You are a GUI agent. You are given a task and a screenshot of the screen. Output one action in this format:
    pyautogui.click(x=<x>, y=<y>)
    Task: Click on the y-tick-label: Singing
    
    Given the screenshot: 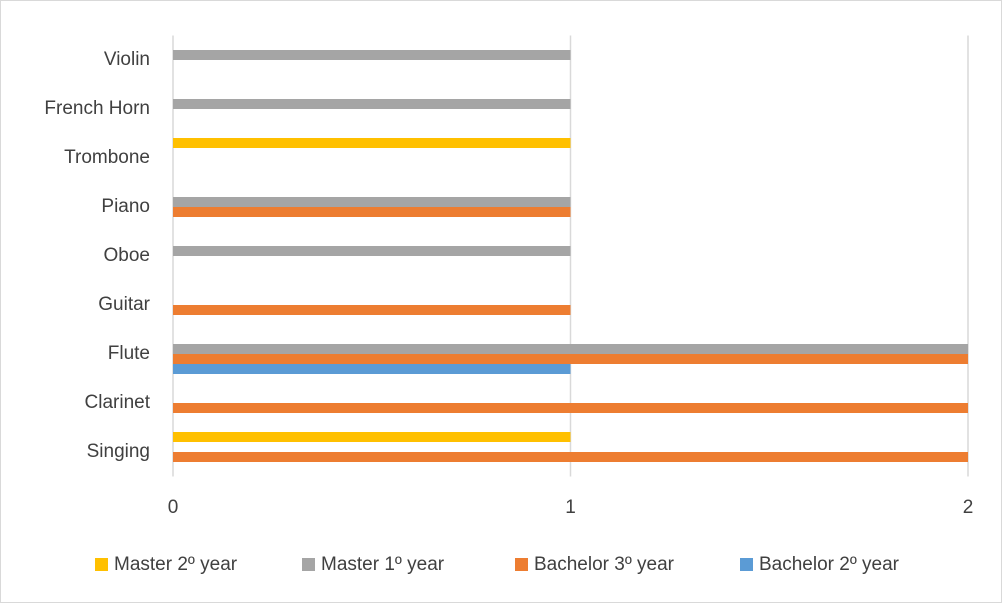 What is the action you would take?
    pyautogui.click(x=118, y=451)
    